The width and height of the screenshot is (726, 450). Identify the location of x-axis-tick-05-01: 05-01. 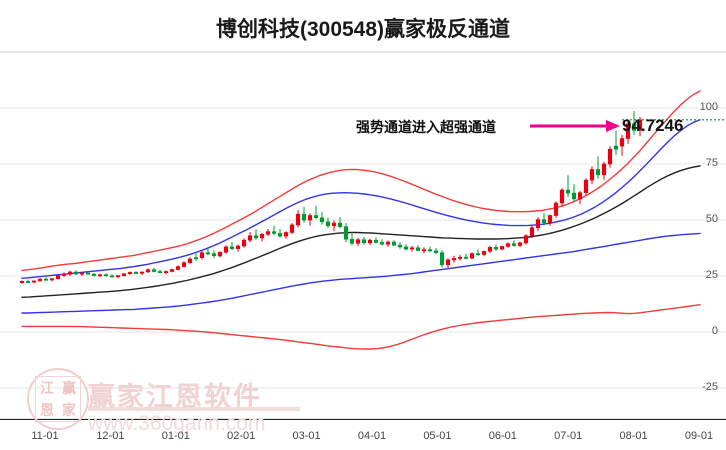
(437, 436).